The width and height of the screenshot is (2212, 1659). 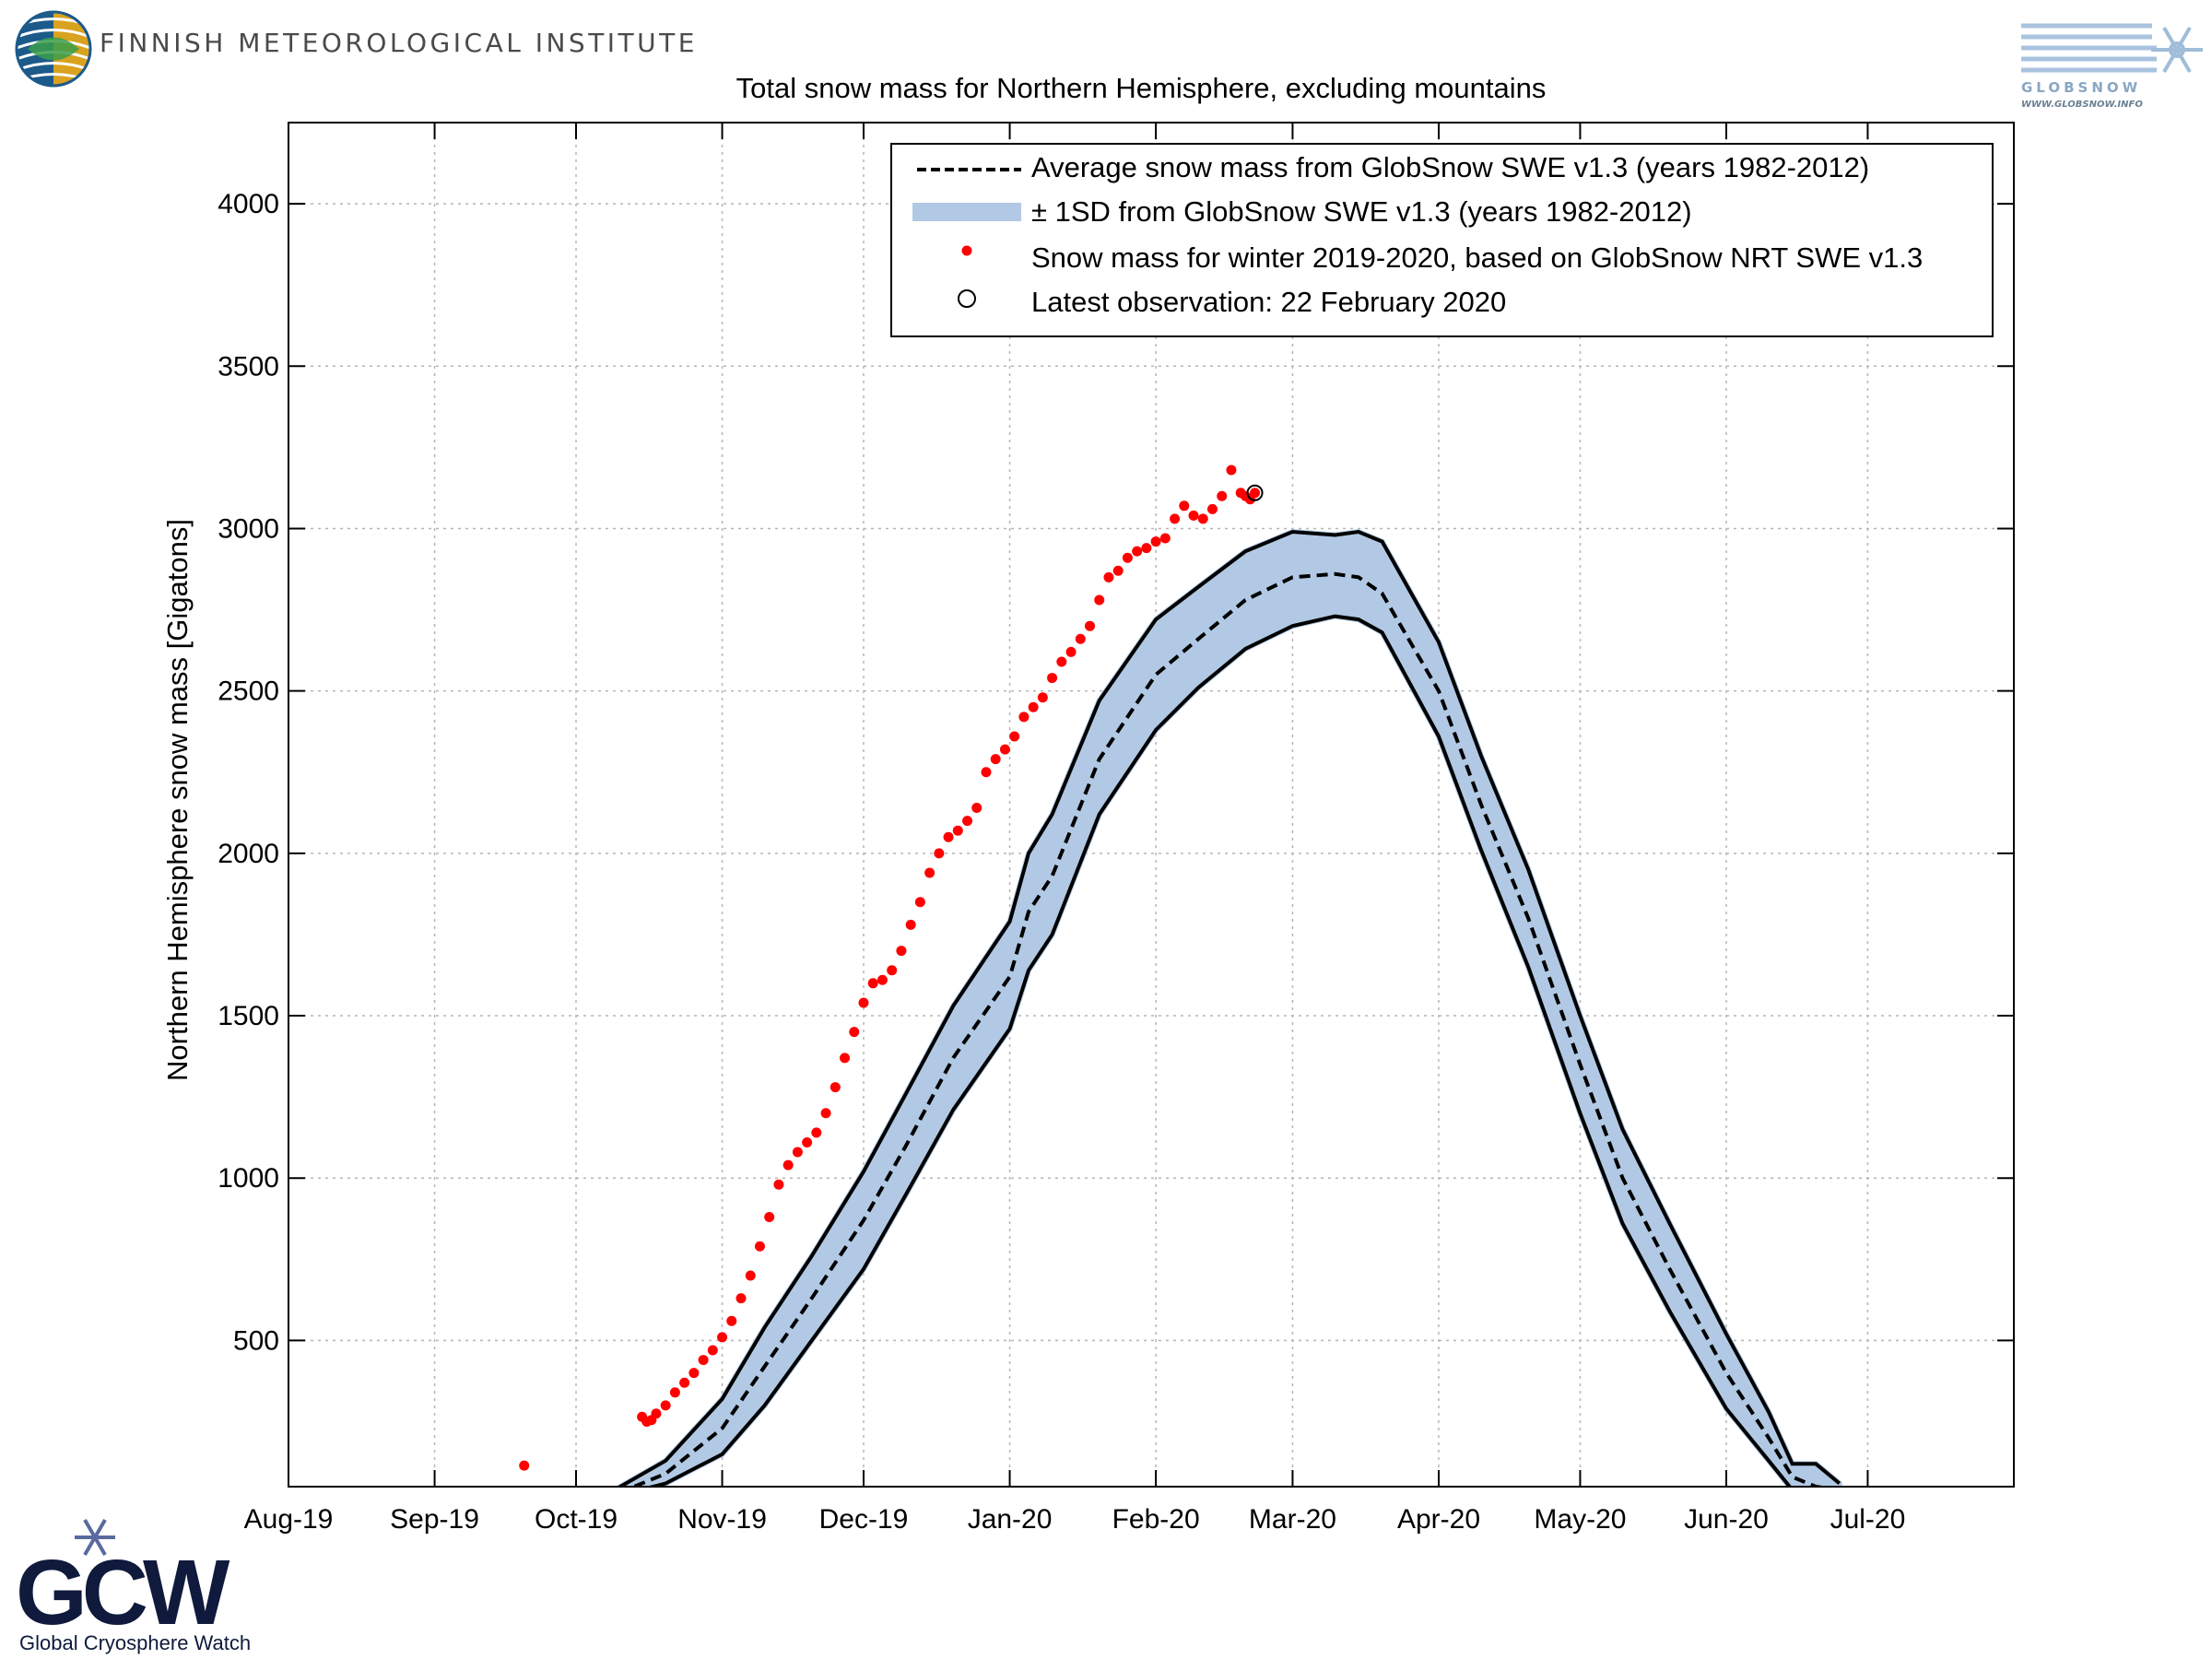 What do you see at coordinates (135, 1642) in the screenshot?
I see `gcw-full-name: Global Cryosphere Watch` at bounding box center [135, 1642].